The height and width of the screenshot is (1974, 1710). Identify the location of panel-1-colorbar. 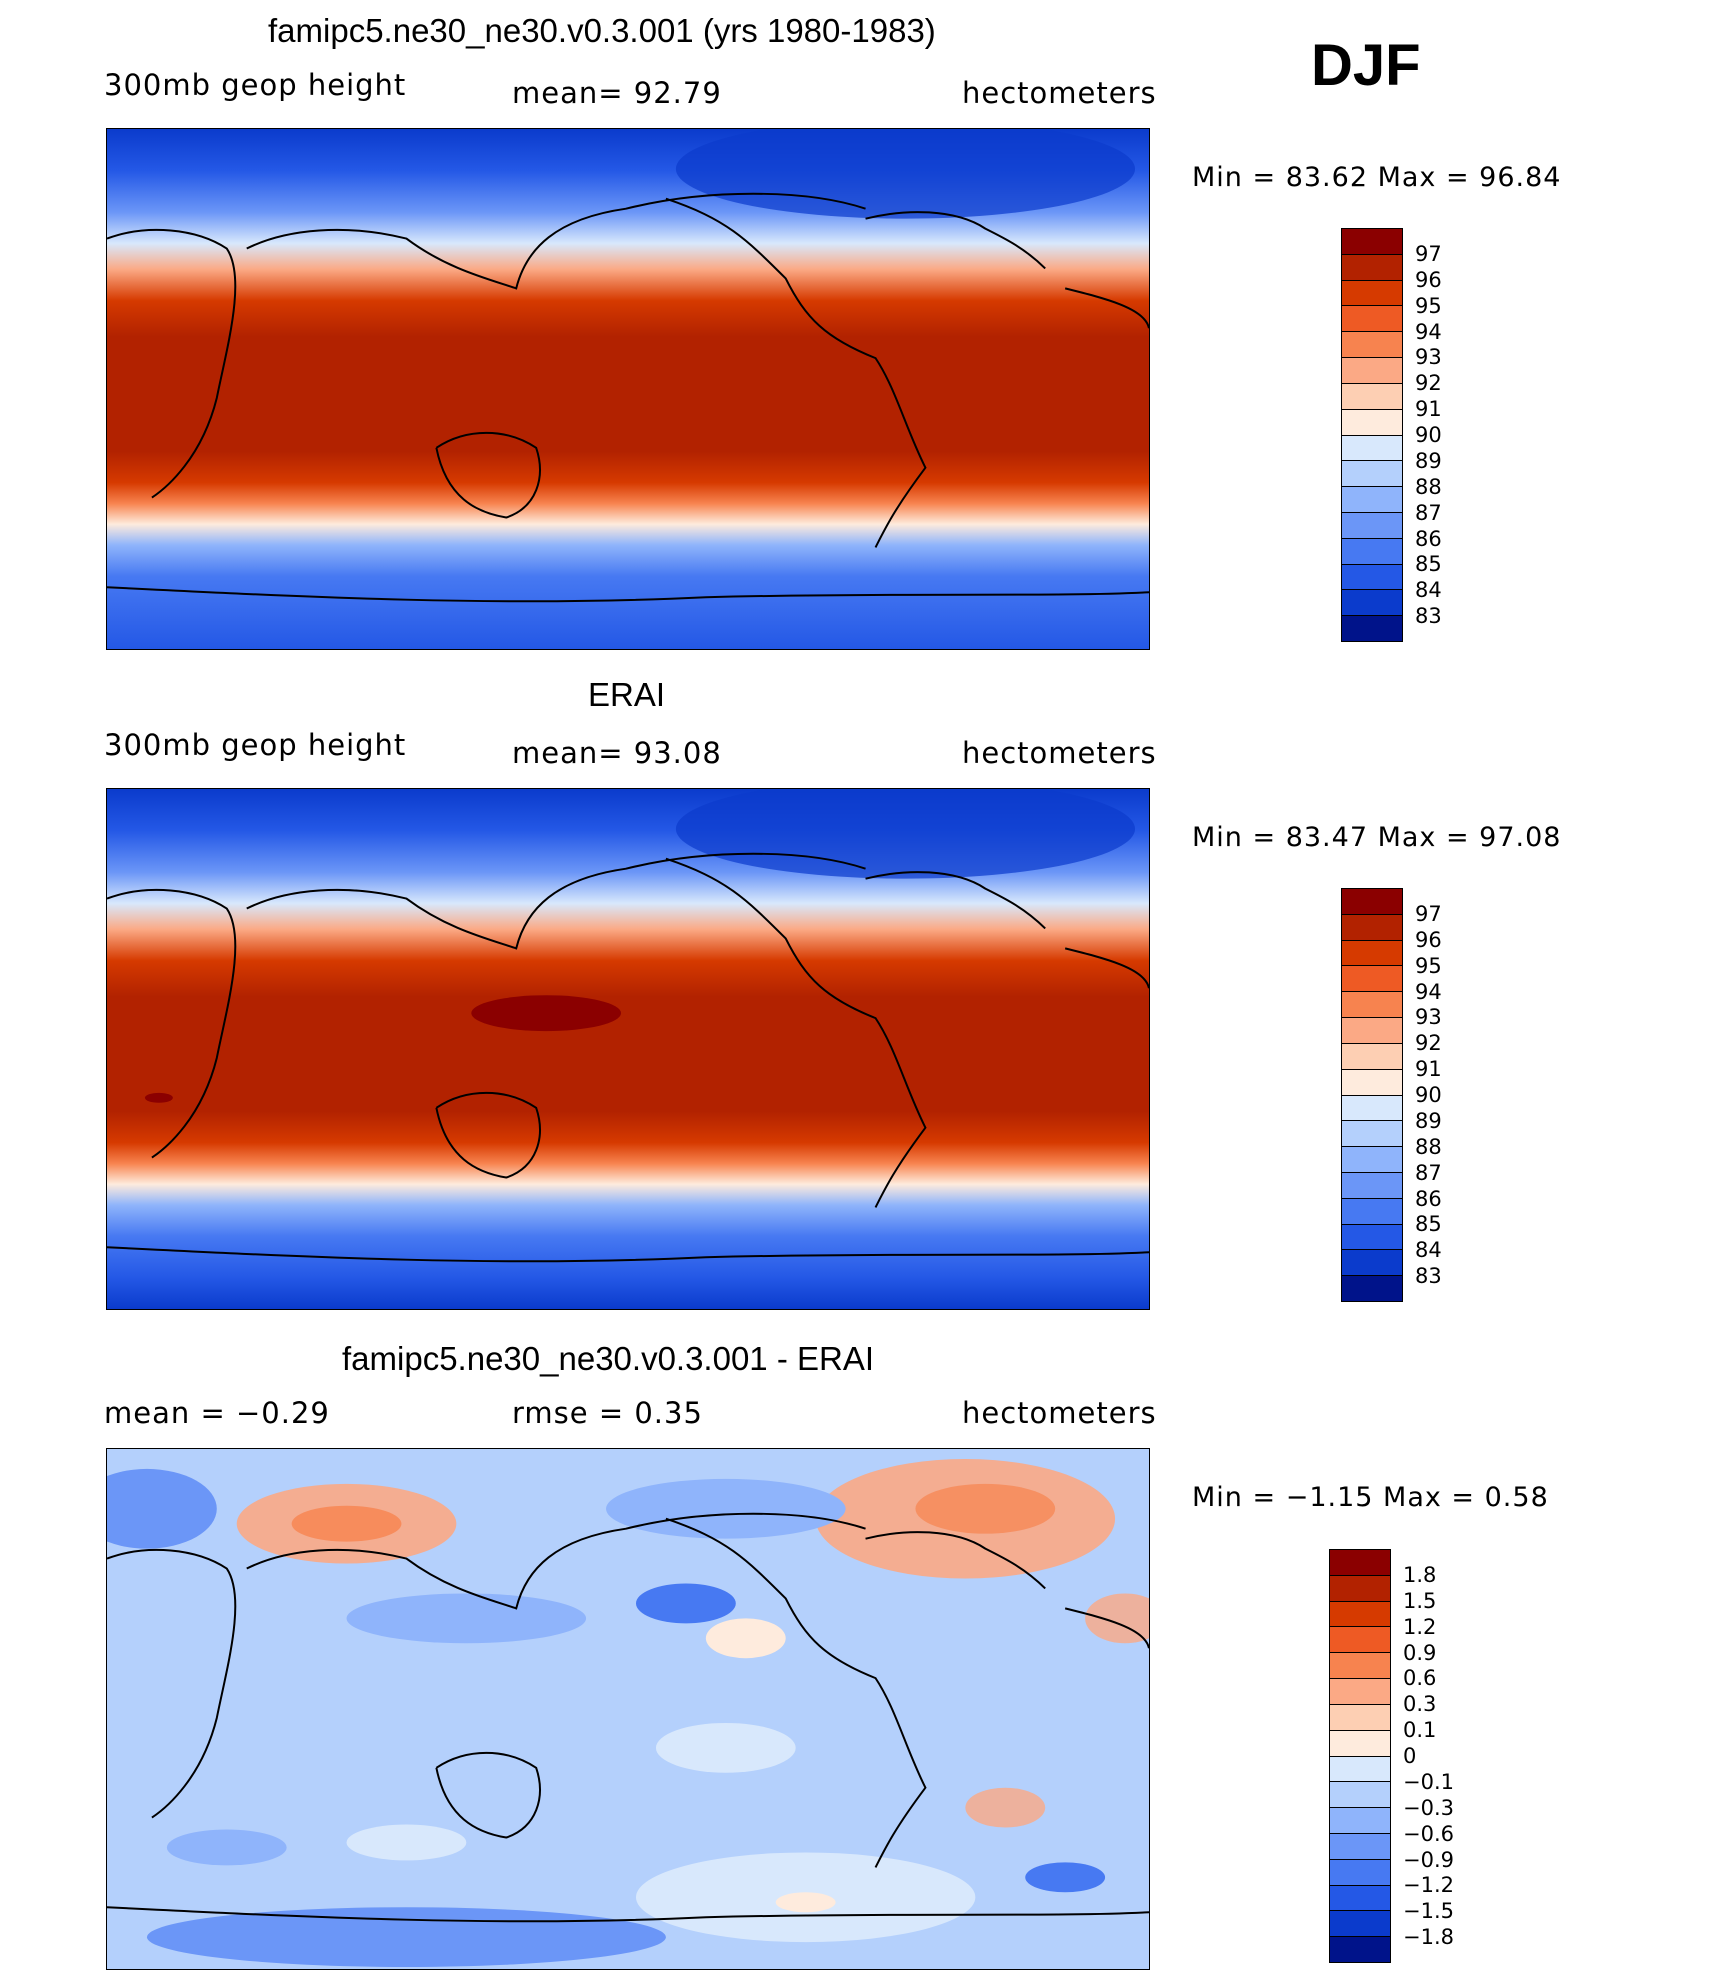
(1372, 435).